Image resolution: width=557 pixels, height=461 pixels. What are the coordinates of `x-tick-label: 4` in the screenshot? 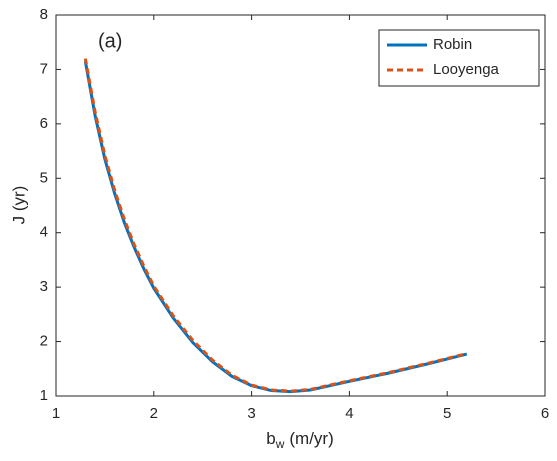 It's located at (349, 413).